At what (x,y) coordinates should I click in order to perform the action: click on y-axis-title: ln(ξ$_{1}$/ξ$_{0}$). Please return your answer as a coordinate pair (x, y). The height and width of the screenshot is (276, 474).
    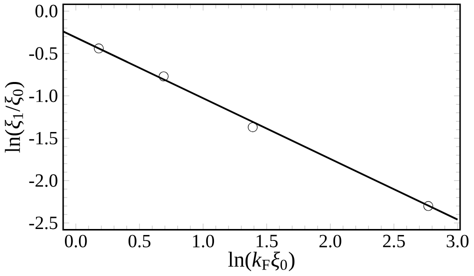
    Looking at the image, I should click on (14, 117).